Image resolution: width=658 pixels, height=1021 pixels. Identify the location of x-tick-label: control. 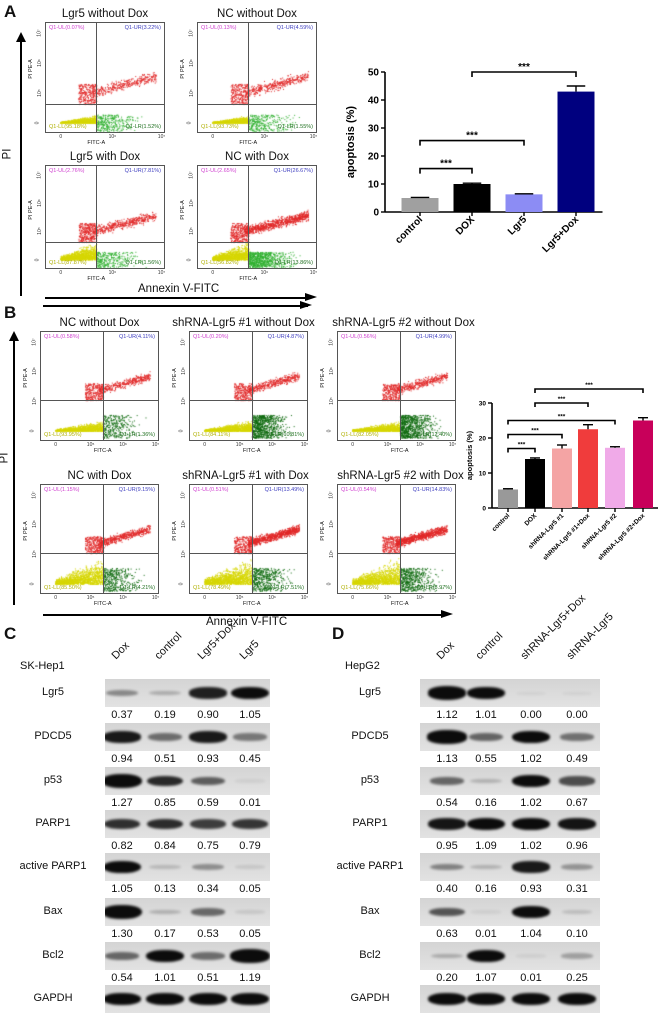
(501, 522).